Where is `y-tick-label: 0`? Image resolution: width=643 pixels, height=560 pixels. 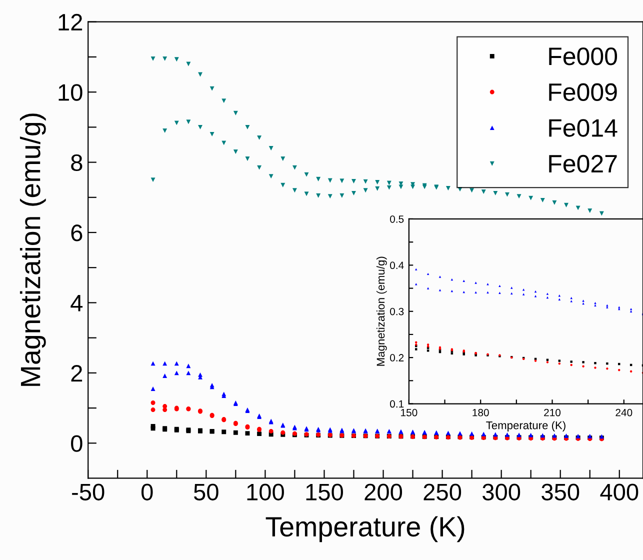
y-tick-label: 0 is located at coordinates (76, 443).